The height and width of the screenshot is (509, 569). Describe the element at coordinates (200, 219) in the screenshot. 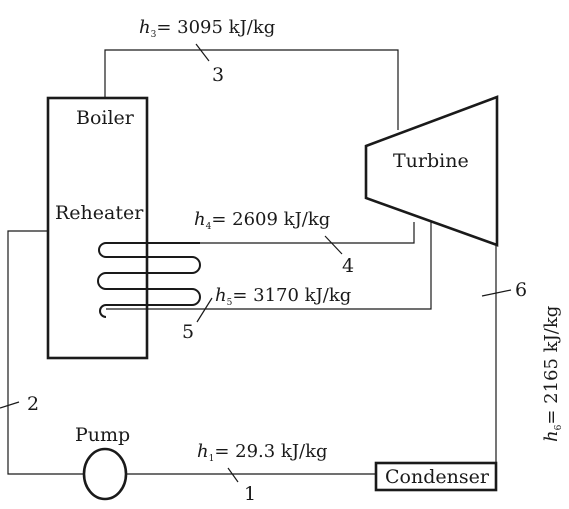

I see `state-4-symbol: h` at that location.